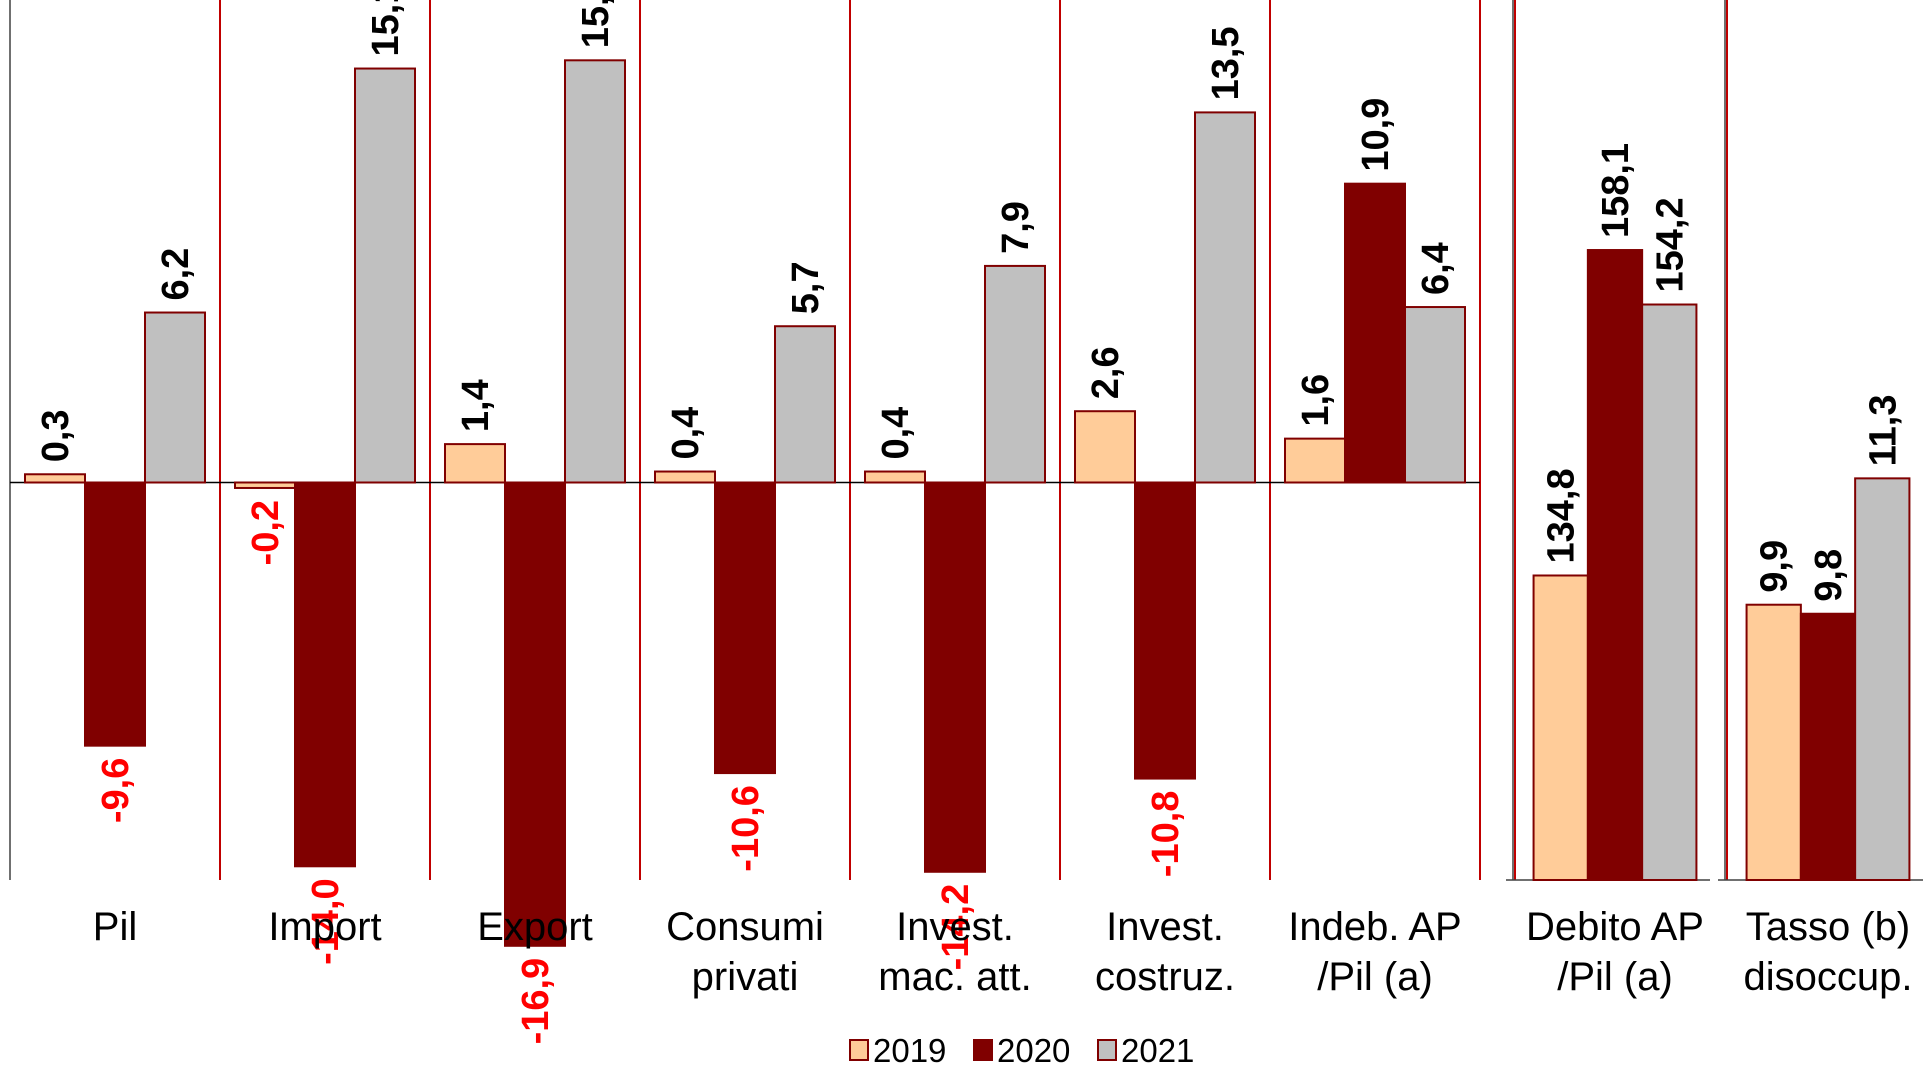 The image size is (1930, 1078). What do you see at coordinates (746, 828) in the screenshot?
I see `data-label: -10,6` at bounding box center [746, 828].